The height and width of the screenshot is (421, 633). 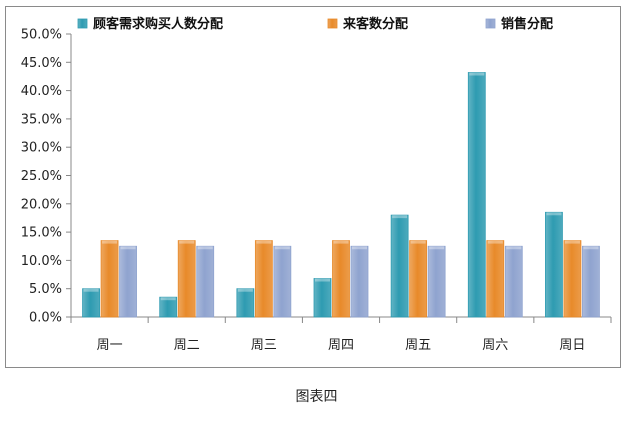 What do you see at coordinates (158, 24) in the screenshot?
I see `legend-label-1: 顾客需求购买人数分配` at bounding box center [158, 24].